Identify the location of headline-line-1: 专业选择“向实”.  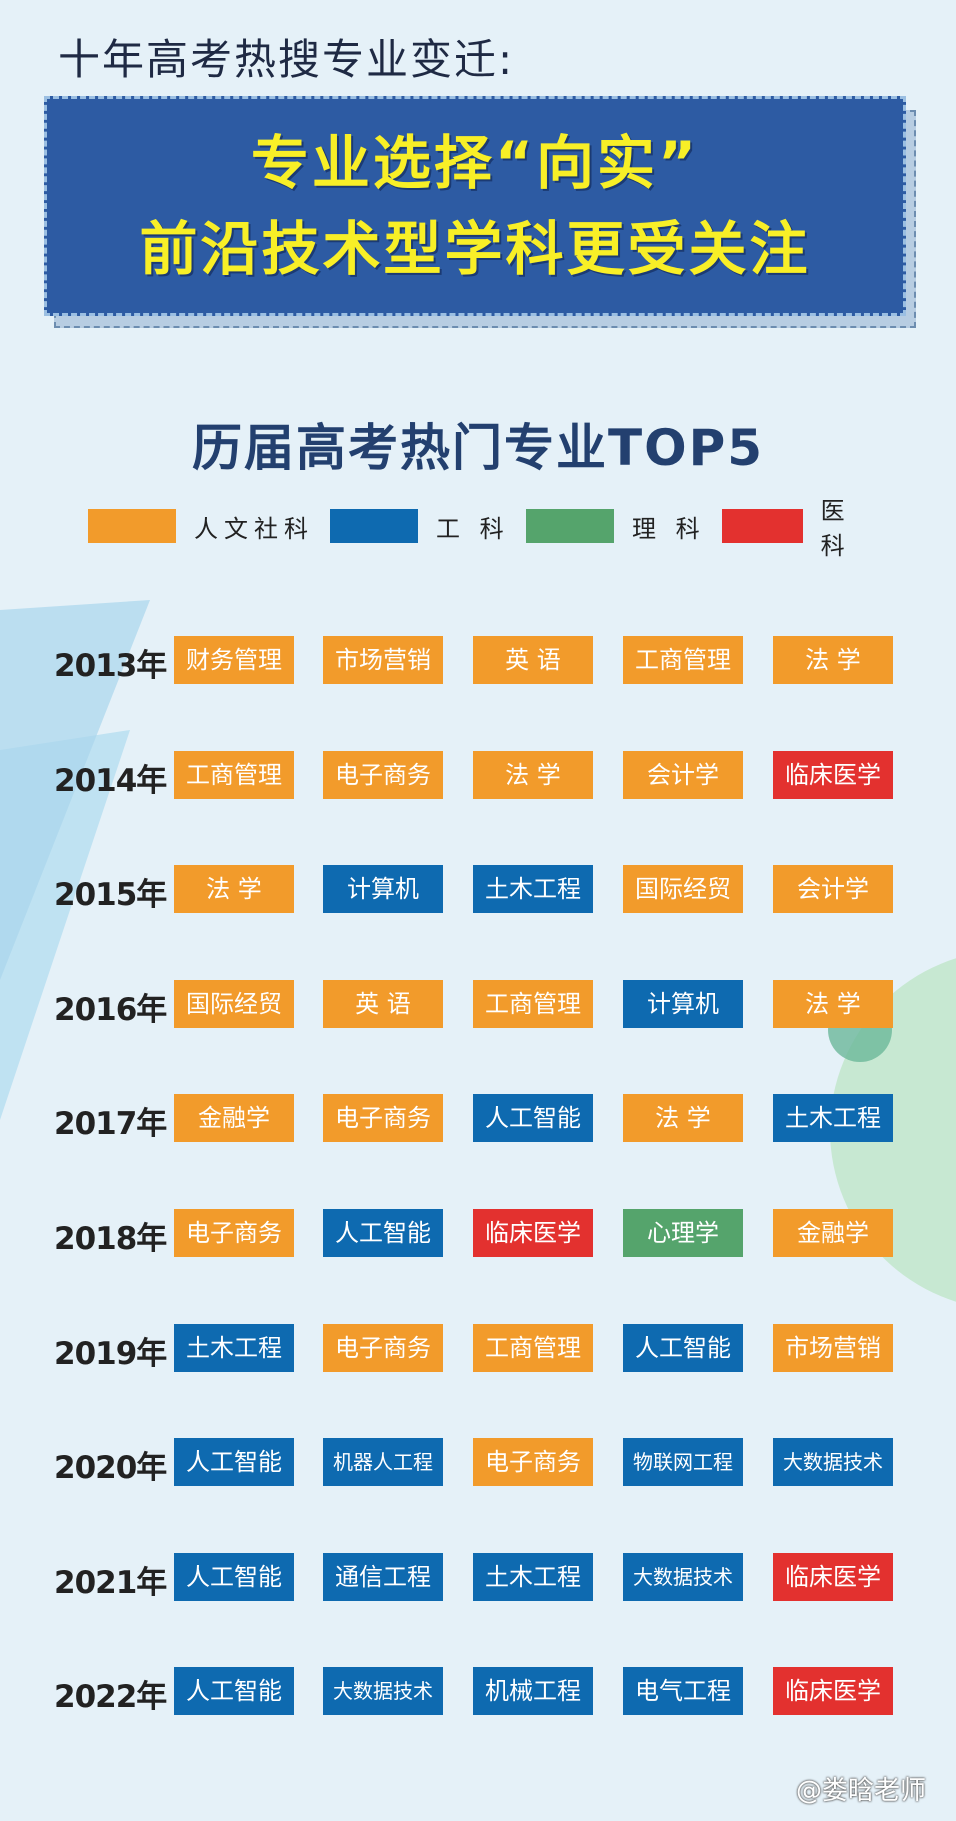
(475, 163).